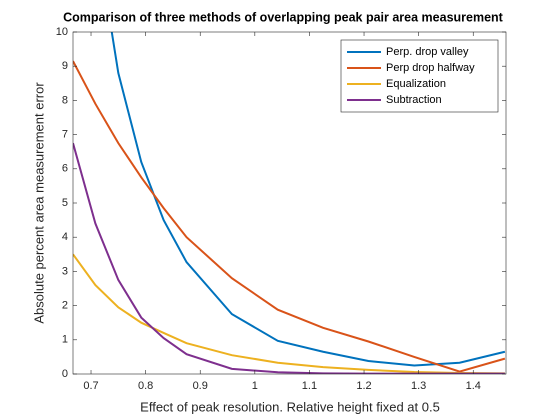 The width and height of the screenshot is (560, 420). What do you see at coordinates (145, 386) in the screenshot?
I see `x-tick-label: 0.8` at bounding box center [145, 386].